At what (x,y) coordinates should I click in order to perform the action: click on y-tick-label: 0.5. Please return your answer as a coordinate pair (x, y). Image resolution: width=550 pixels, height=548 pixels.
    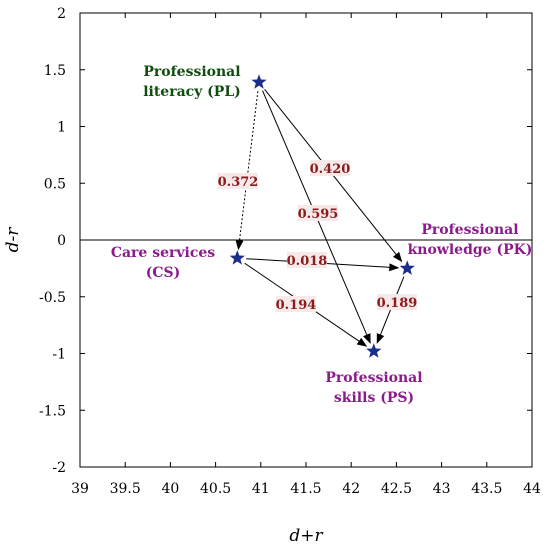
    Looking at the image, I should click on (55, 184).